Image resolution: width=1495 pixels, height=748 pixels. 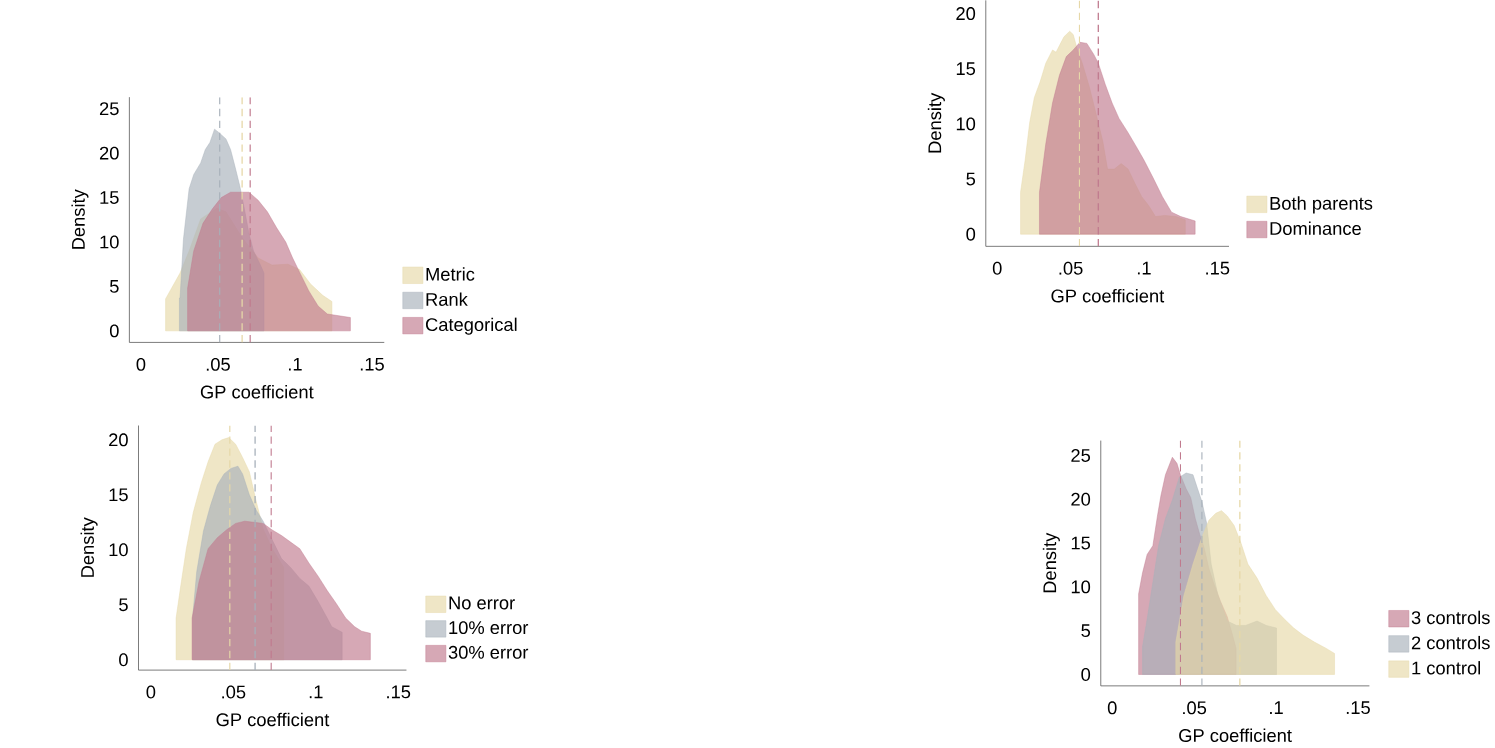 I want to click on legend-label: 10% error, so click(x=489, y=628).